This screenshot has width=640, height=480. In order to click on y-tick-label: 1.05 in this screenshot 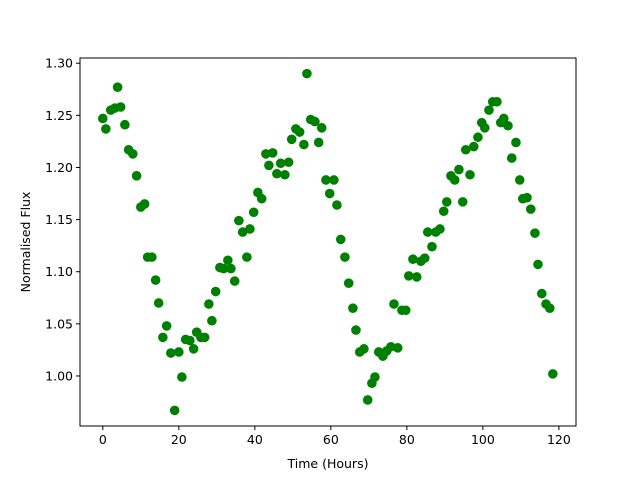, I will do `click(59, 323)`.